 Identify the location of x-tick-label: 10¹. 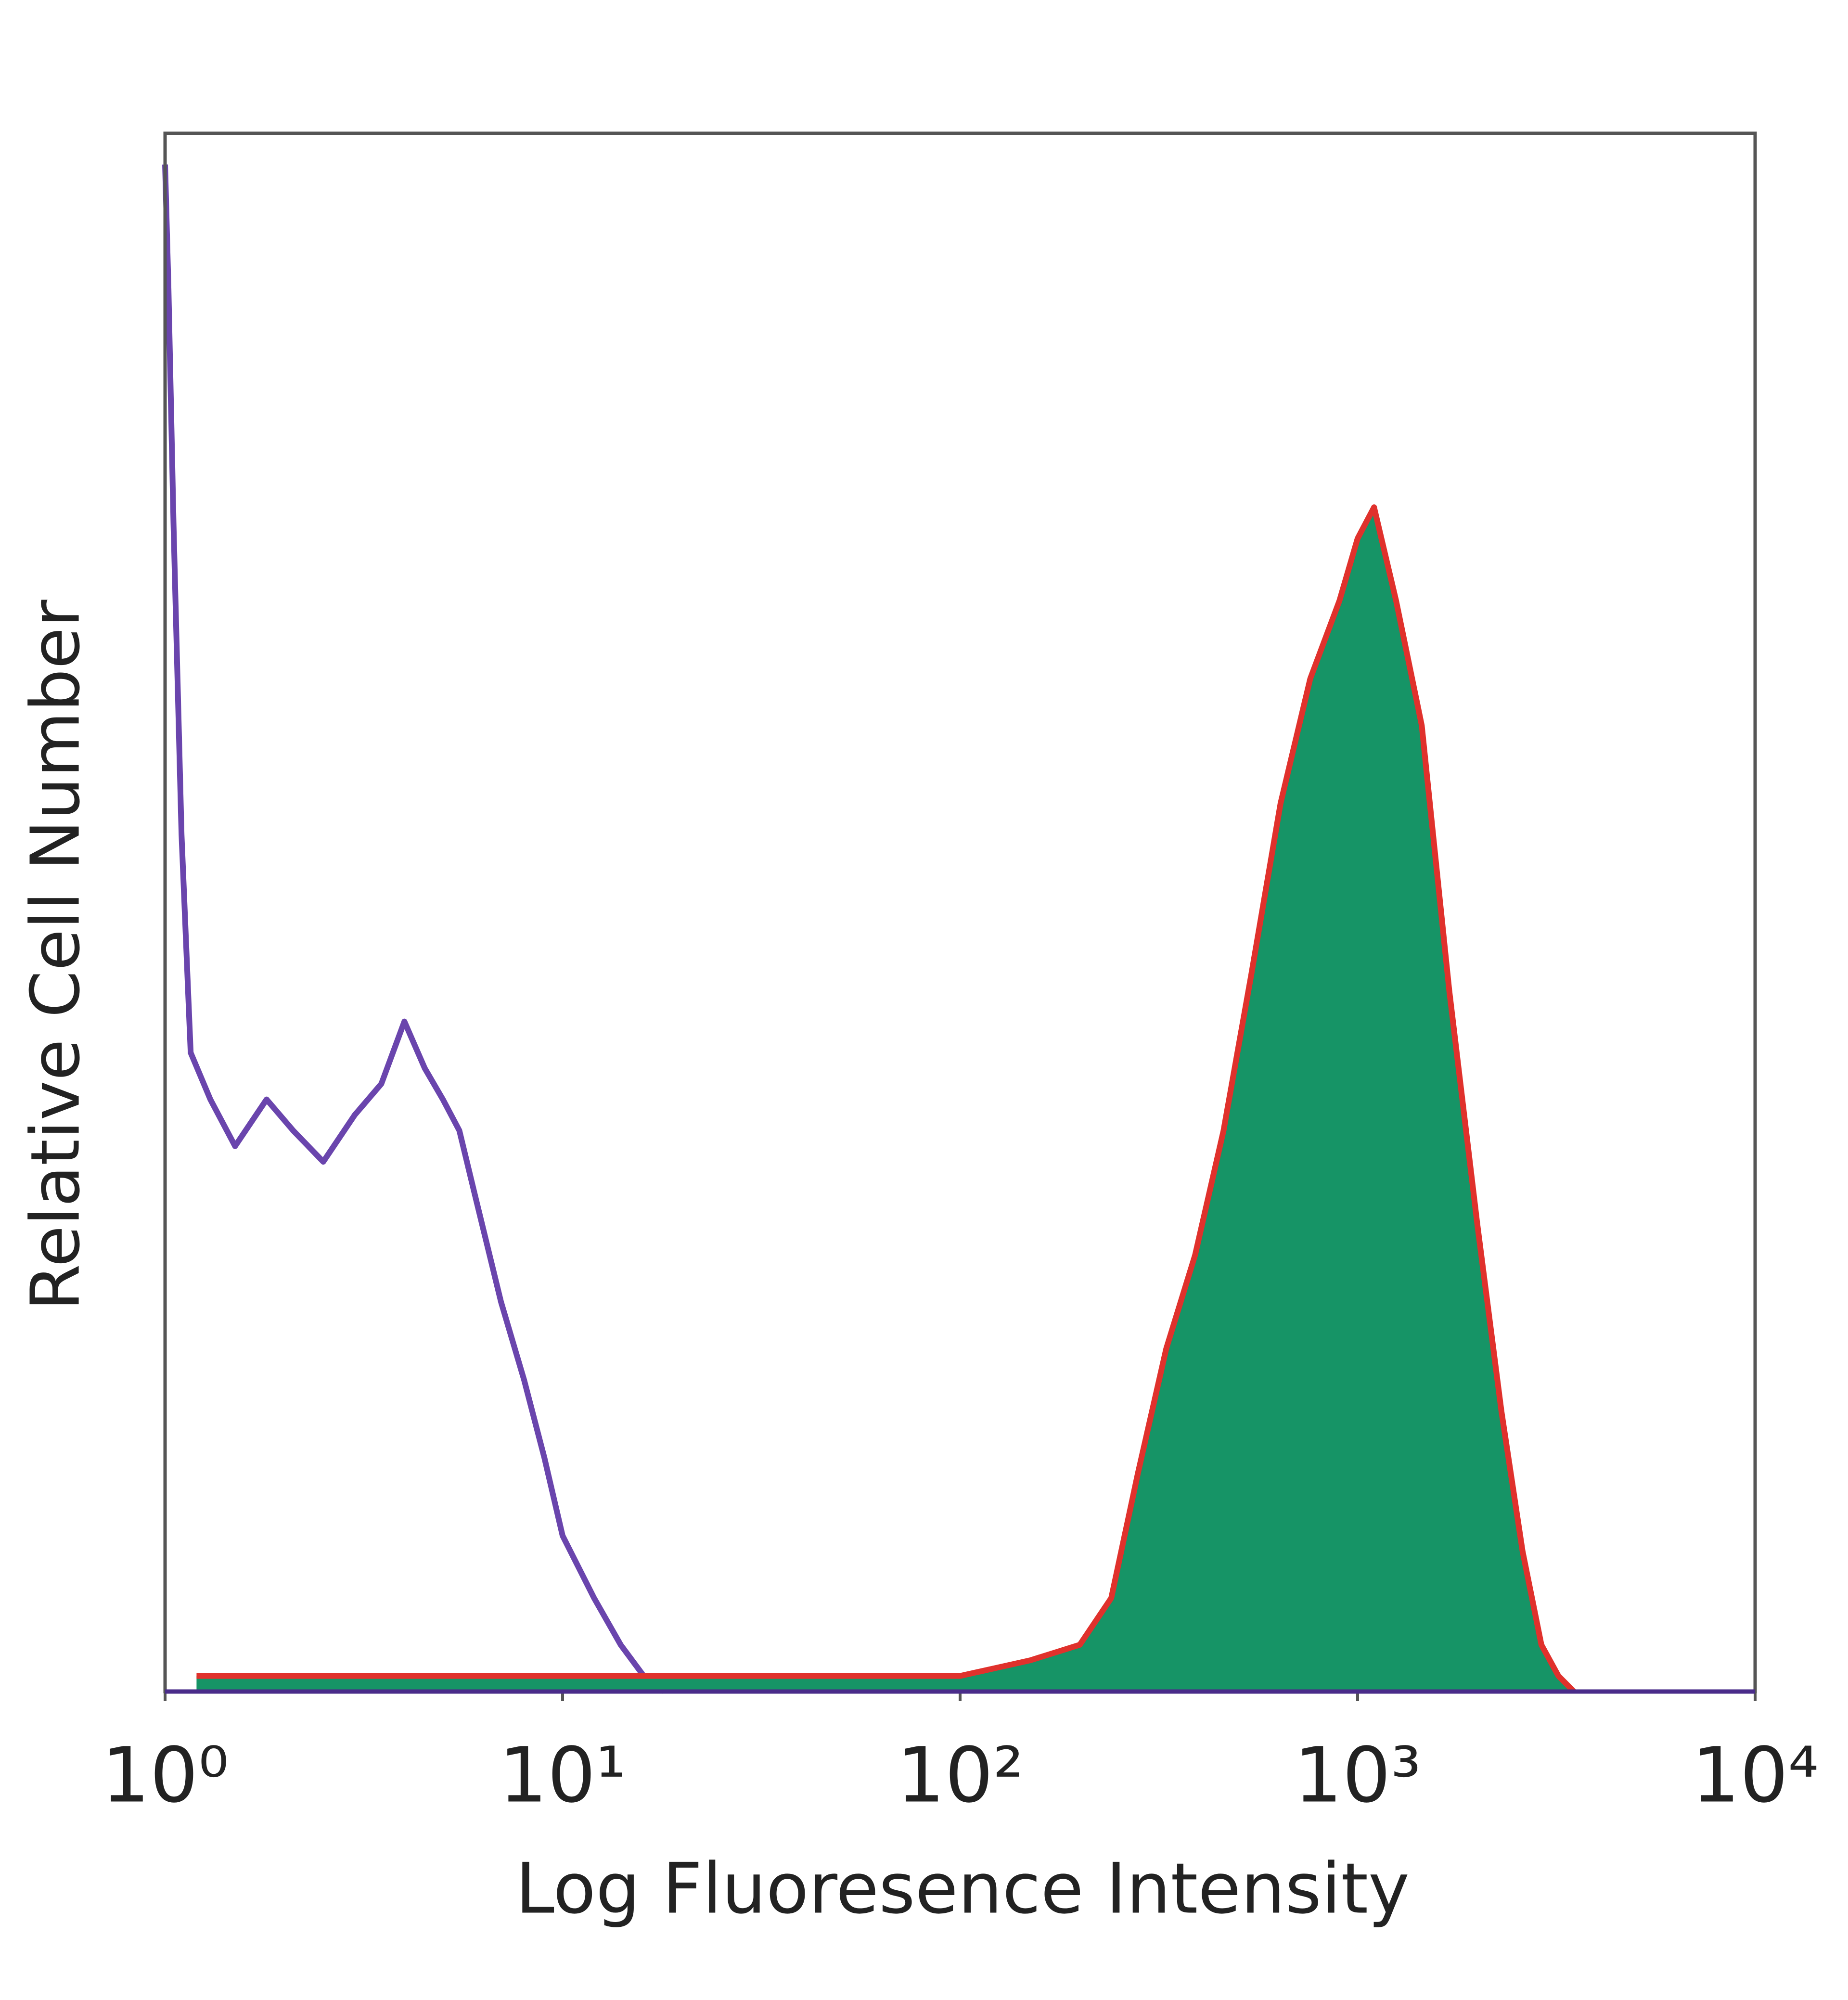
(562, 1775).